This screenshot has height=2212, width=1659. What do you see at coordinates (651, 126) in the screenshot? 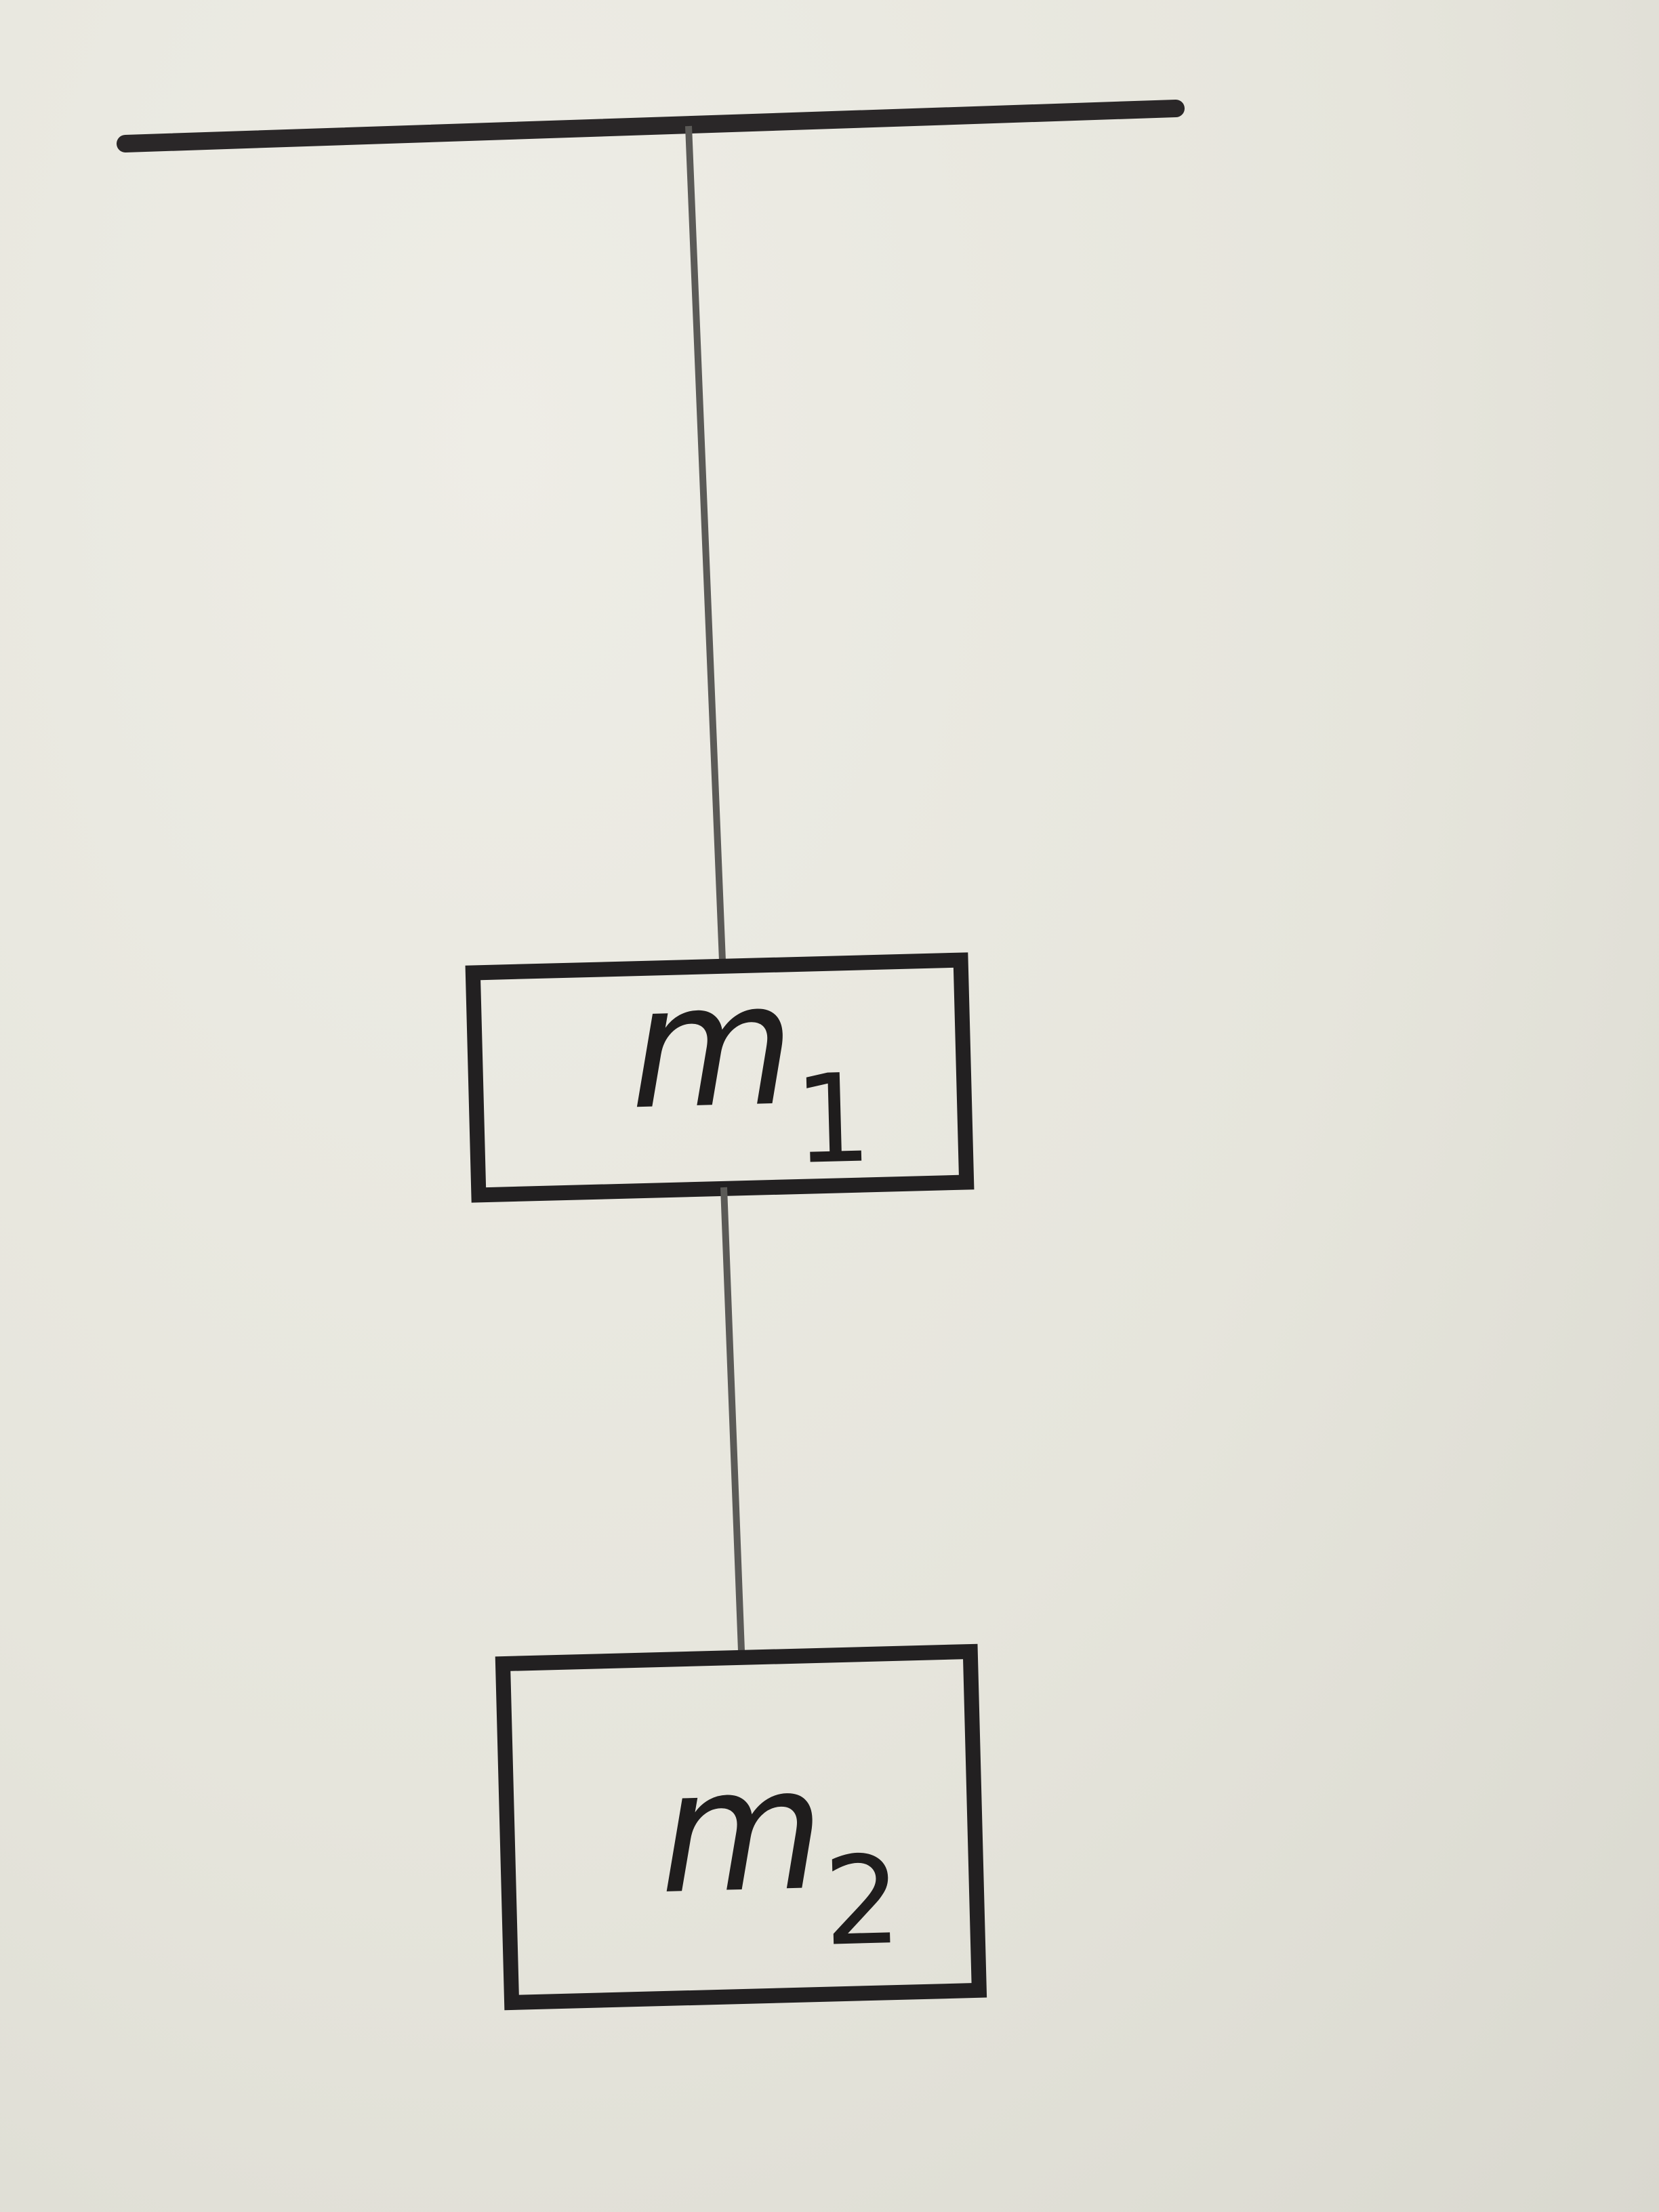
I see `ceiling-support` at bounding box center [651, 126].